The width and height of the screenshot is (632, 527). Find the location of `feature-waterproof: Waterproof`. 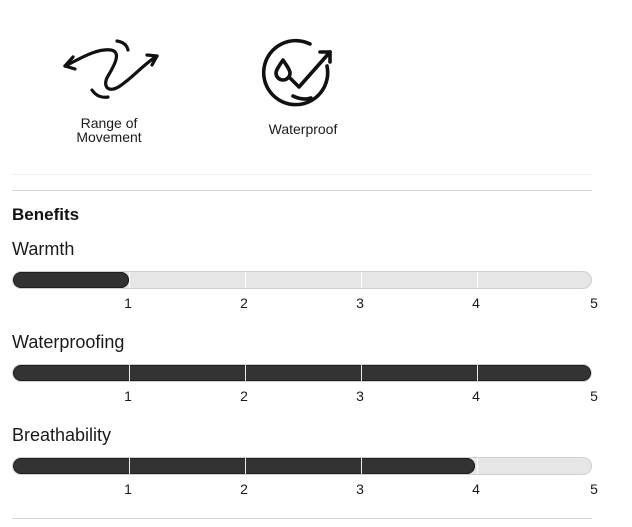

feature-waterproof: Waterproof is located at coordinates (303, 86).